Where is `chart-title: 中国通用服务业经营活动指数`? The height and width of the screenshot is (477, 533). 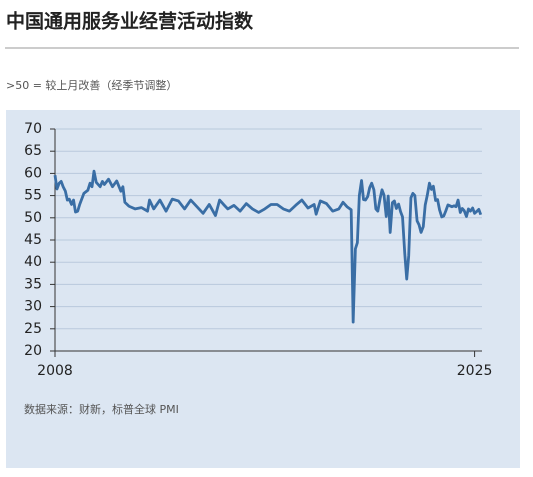 chart-title: 中国通用服务业经营活动指数 is located at coordinates (130, 21).